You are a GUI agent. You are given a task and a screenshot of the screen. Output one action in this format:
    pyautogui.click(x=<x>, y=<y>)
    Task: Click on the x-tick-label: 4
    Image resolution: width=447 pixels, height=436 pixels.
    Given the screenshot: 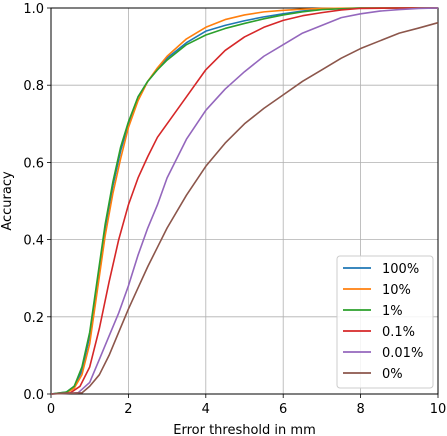 What is the action you would take?
    pyautogui.click(x=206, y=409)
    